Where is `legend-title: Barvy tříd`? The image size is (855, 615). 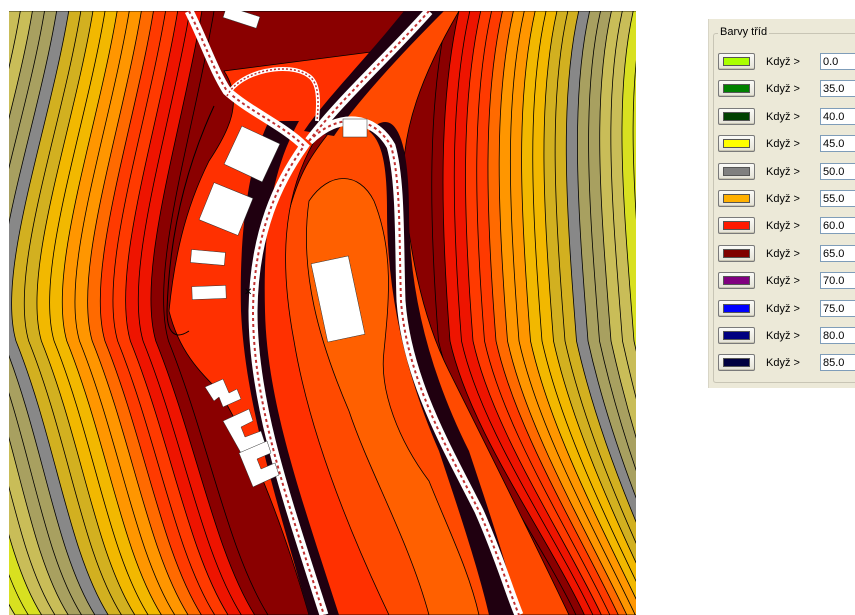
legend-title: Barvy tříd is located at coordinates (744, 32).